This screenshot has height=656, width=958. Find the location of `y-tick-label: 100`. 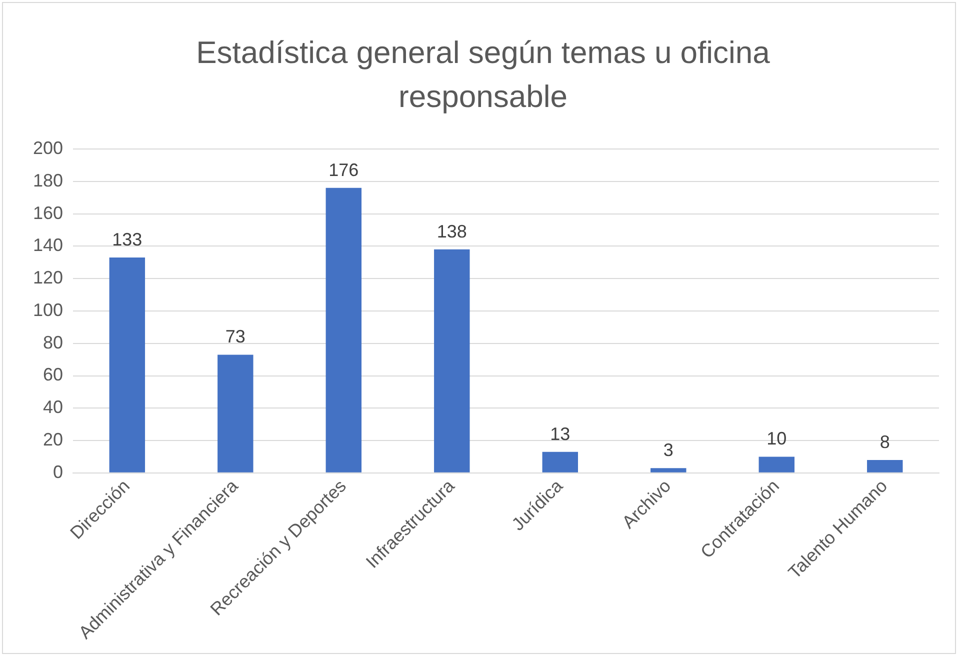

y-tick-label: 100 is located at coordinates (48, 310).